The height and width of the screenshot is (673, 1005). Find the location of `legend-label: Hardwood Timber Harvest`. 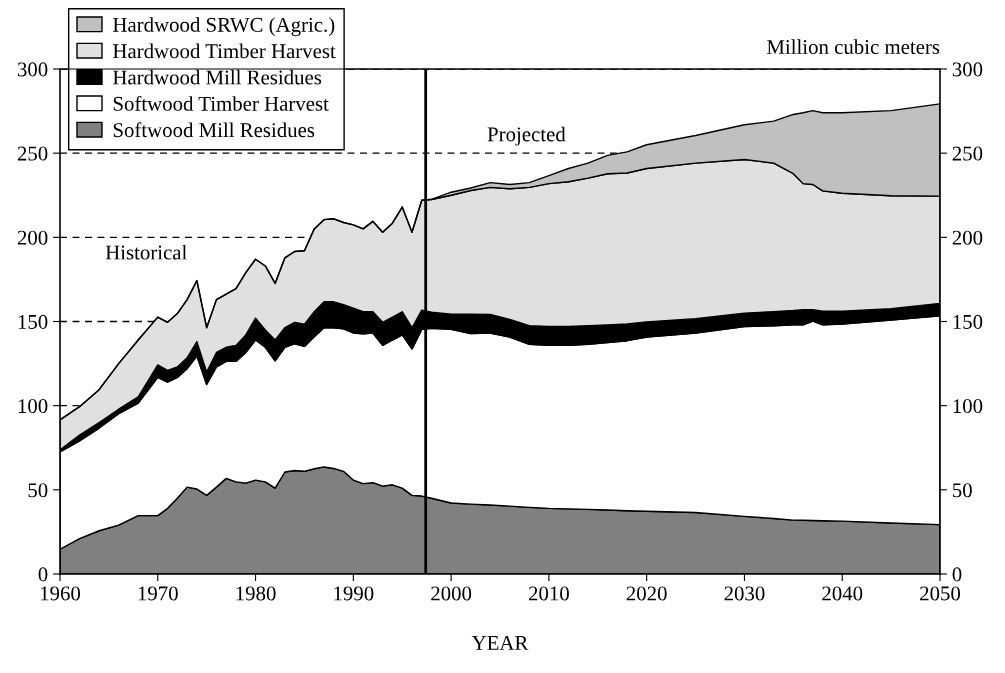

legend-label: Hardwood Timber Harvest is located at coordinates (224, 51).